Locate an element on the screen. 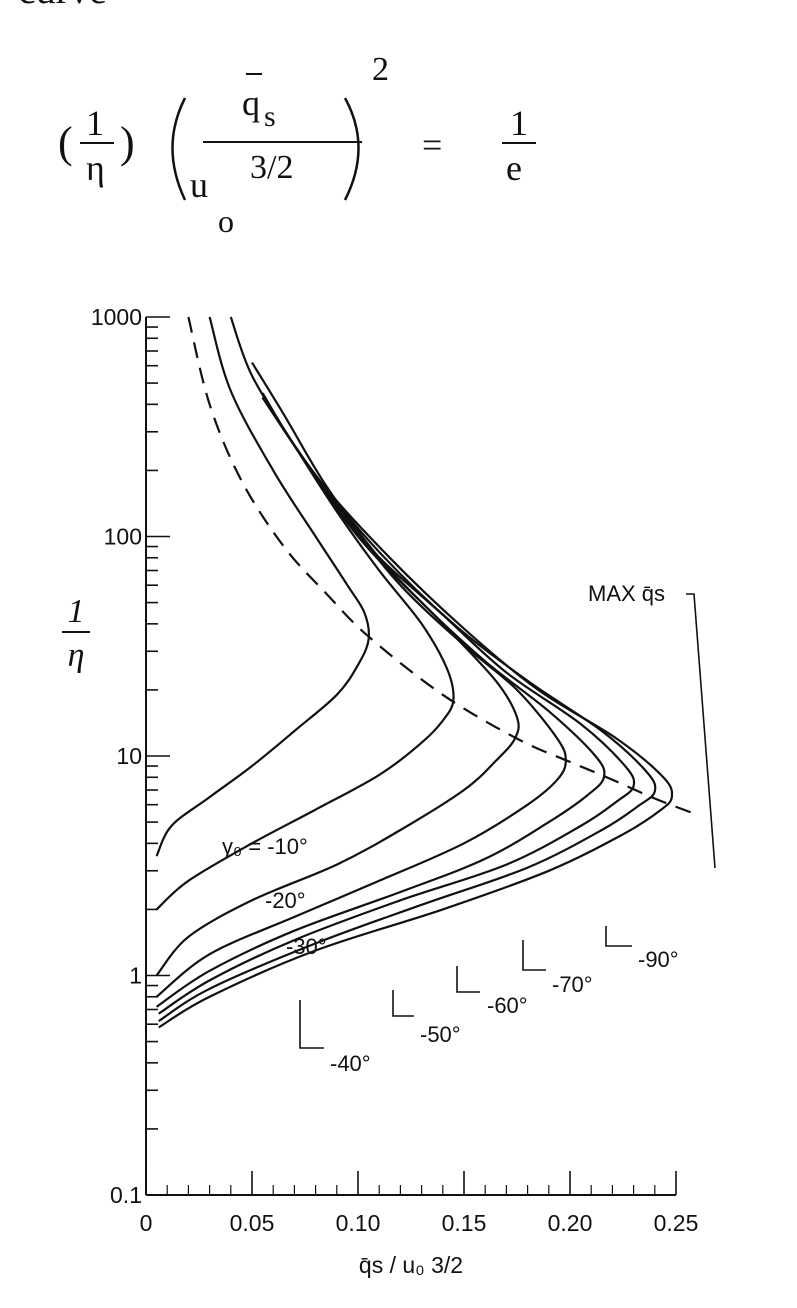 The height and width of the screenshot is (1308, 797). curve-label: -30° is located at coordinates (306, 946).